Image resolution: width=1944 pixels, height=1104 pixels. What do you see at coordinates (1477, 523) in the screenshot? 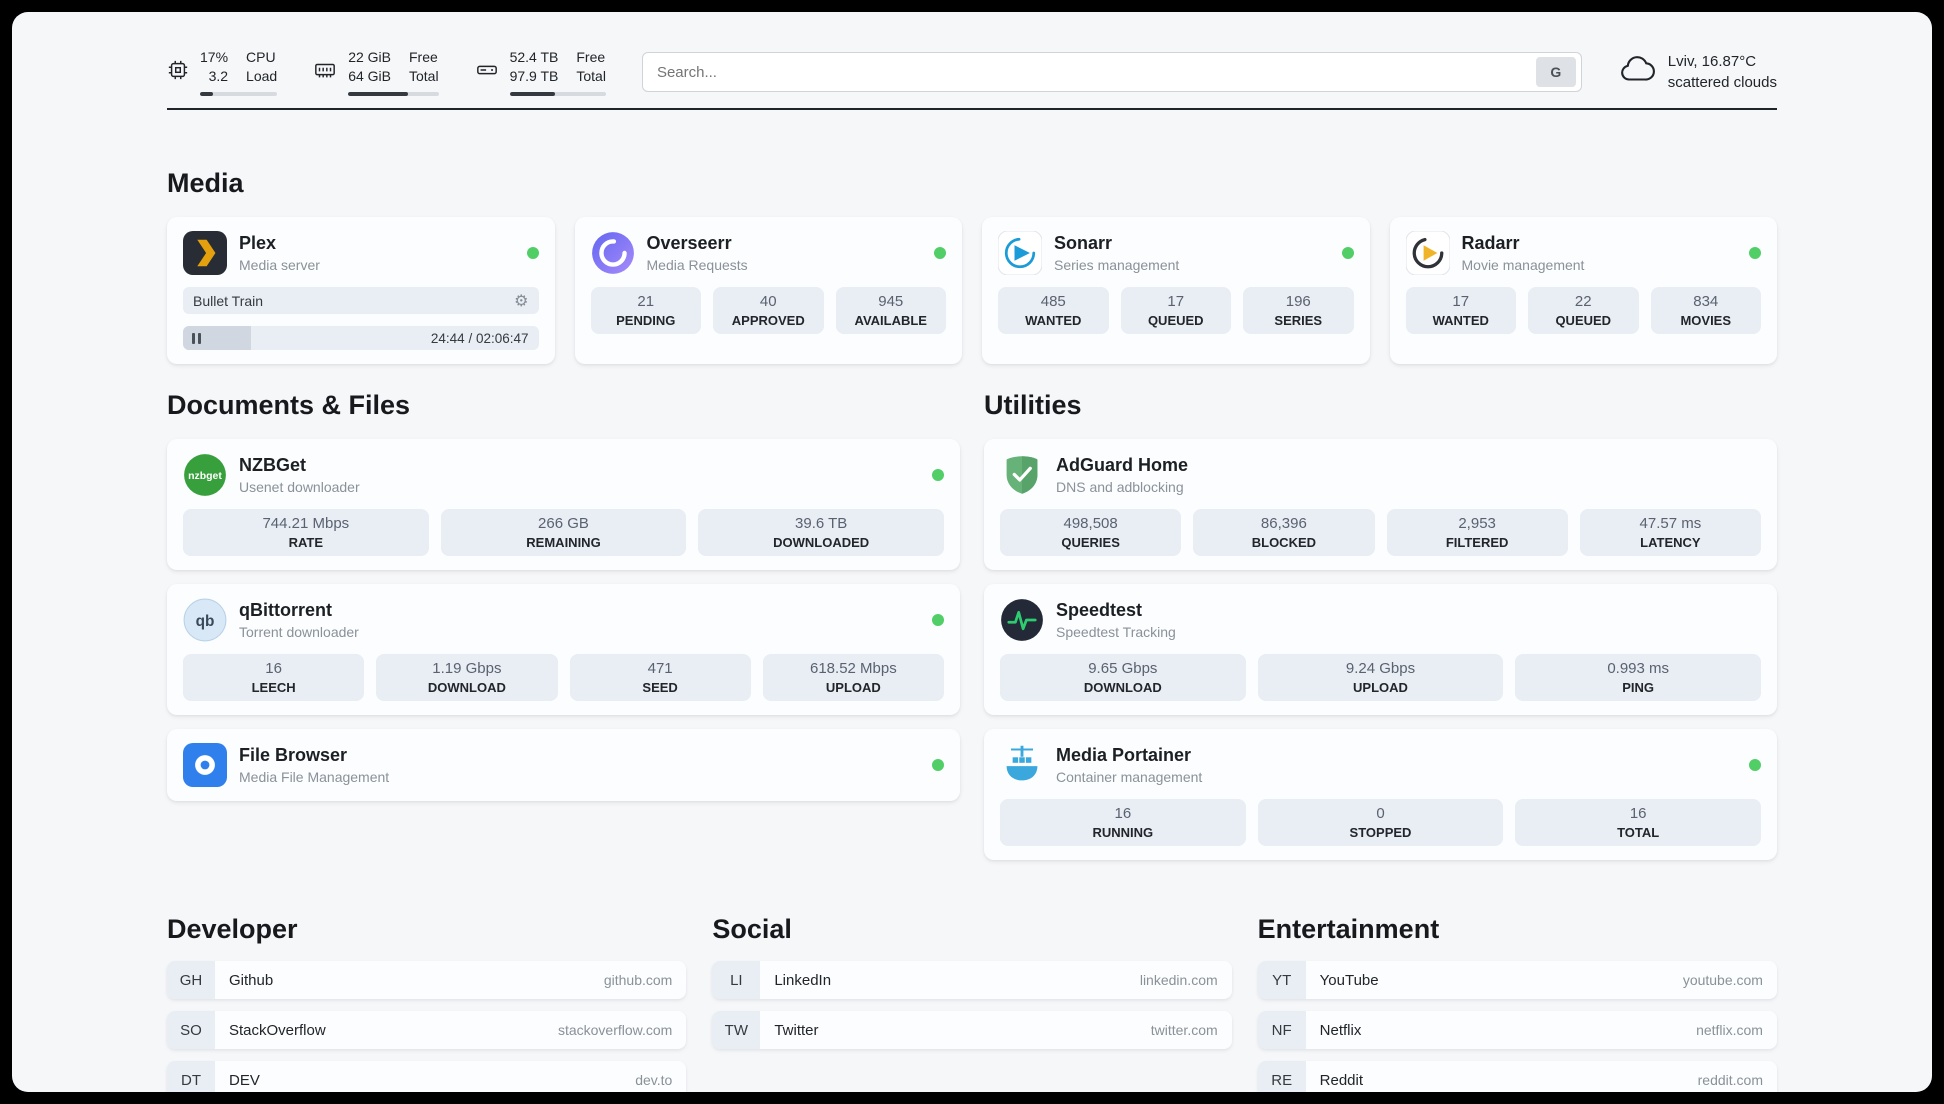
I see `stat-value: 2,953` at bounding box center [1477, 523].